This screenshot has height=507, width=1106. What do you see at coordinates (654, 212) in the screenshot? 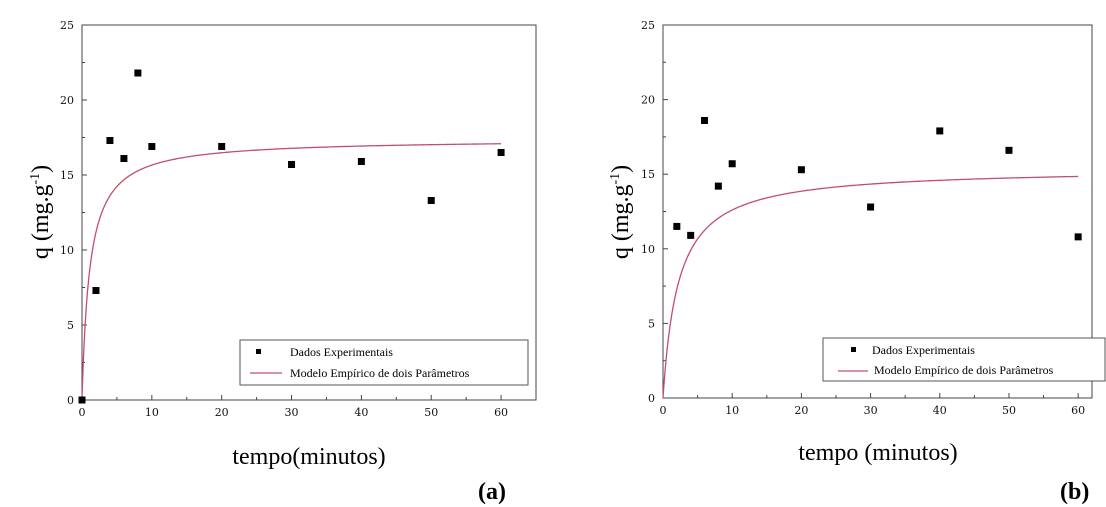
I see `y-axis-ticks-b: 0 5 10 15 20 25` at bounding box center [654, 212].